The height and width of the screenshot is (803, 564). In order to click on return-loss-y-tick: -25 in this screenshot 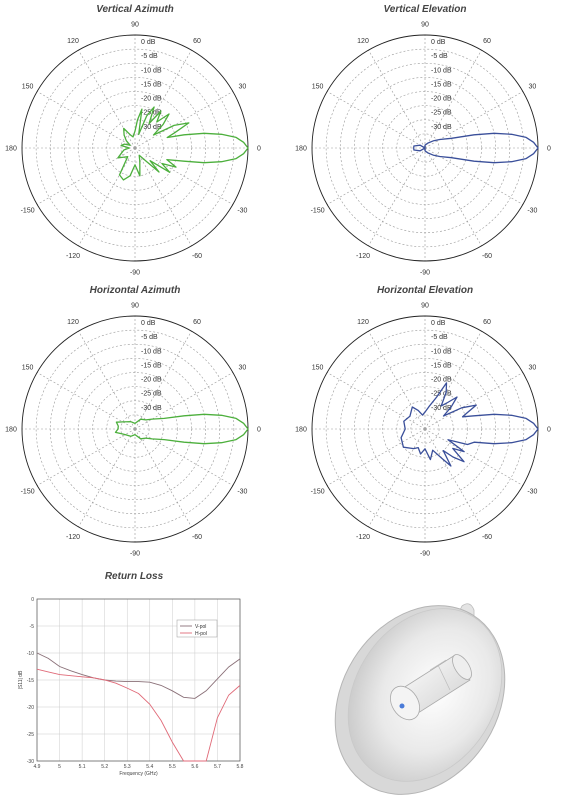, I will do `click(30, 735)`.